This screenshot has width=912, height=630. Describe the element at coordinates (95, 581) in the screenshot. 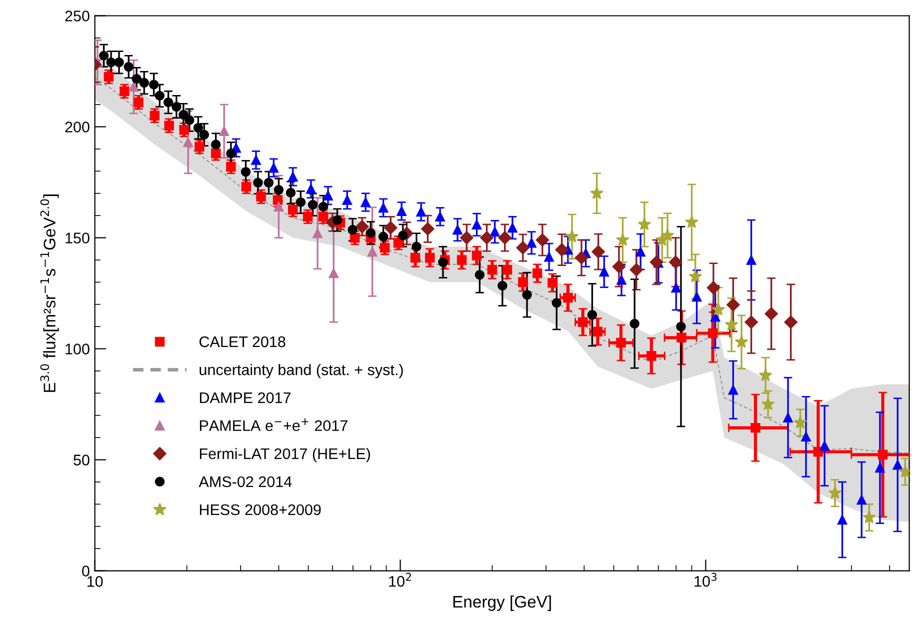

I see `x-tick-label: 10` at that location.